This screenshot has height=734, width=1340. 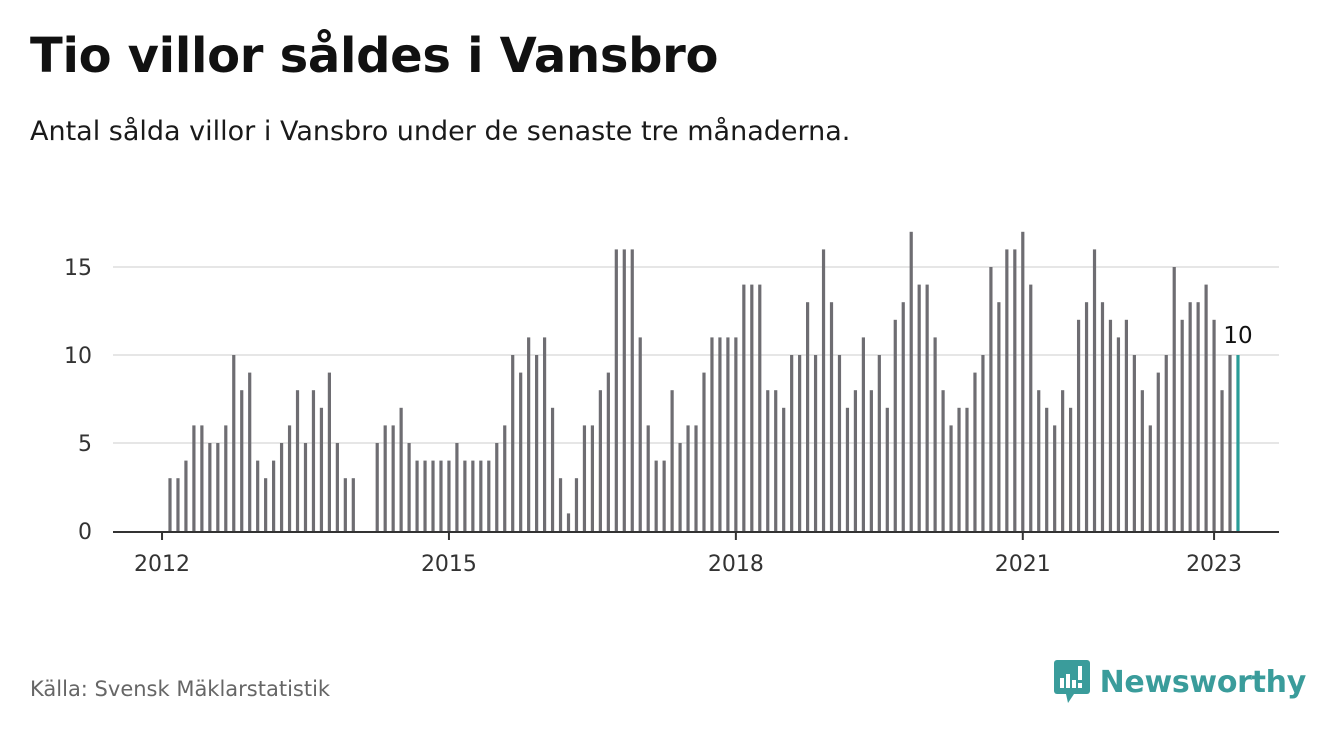 I want to click on y-tick-label: 5, so click(x=85, y=444).